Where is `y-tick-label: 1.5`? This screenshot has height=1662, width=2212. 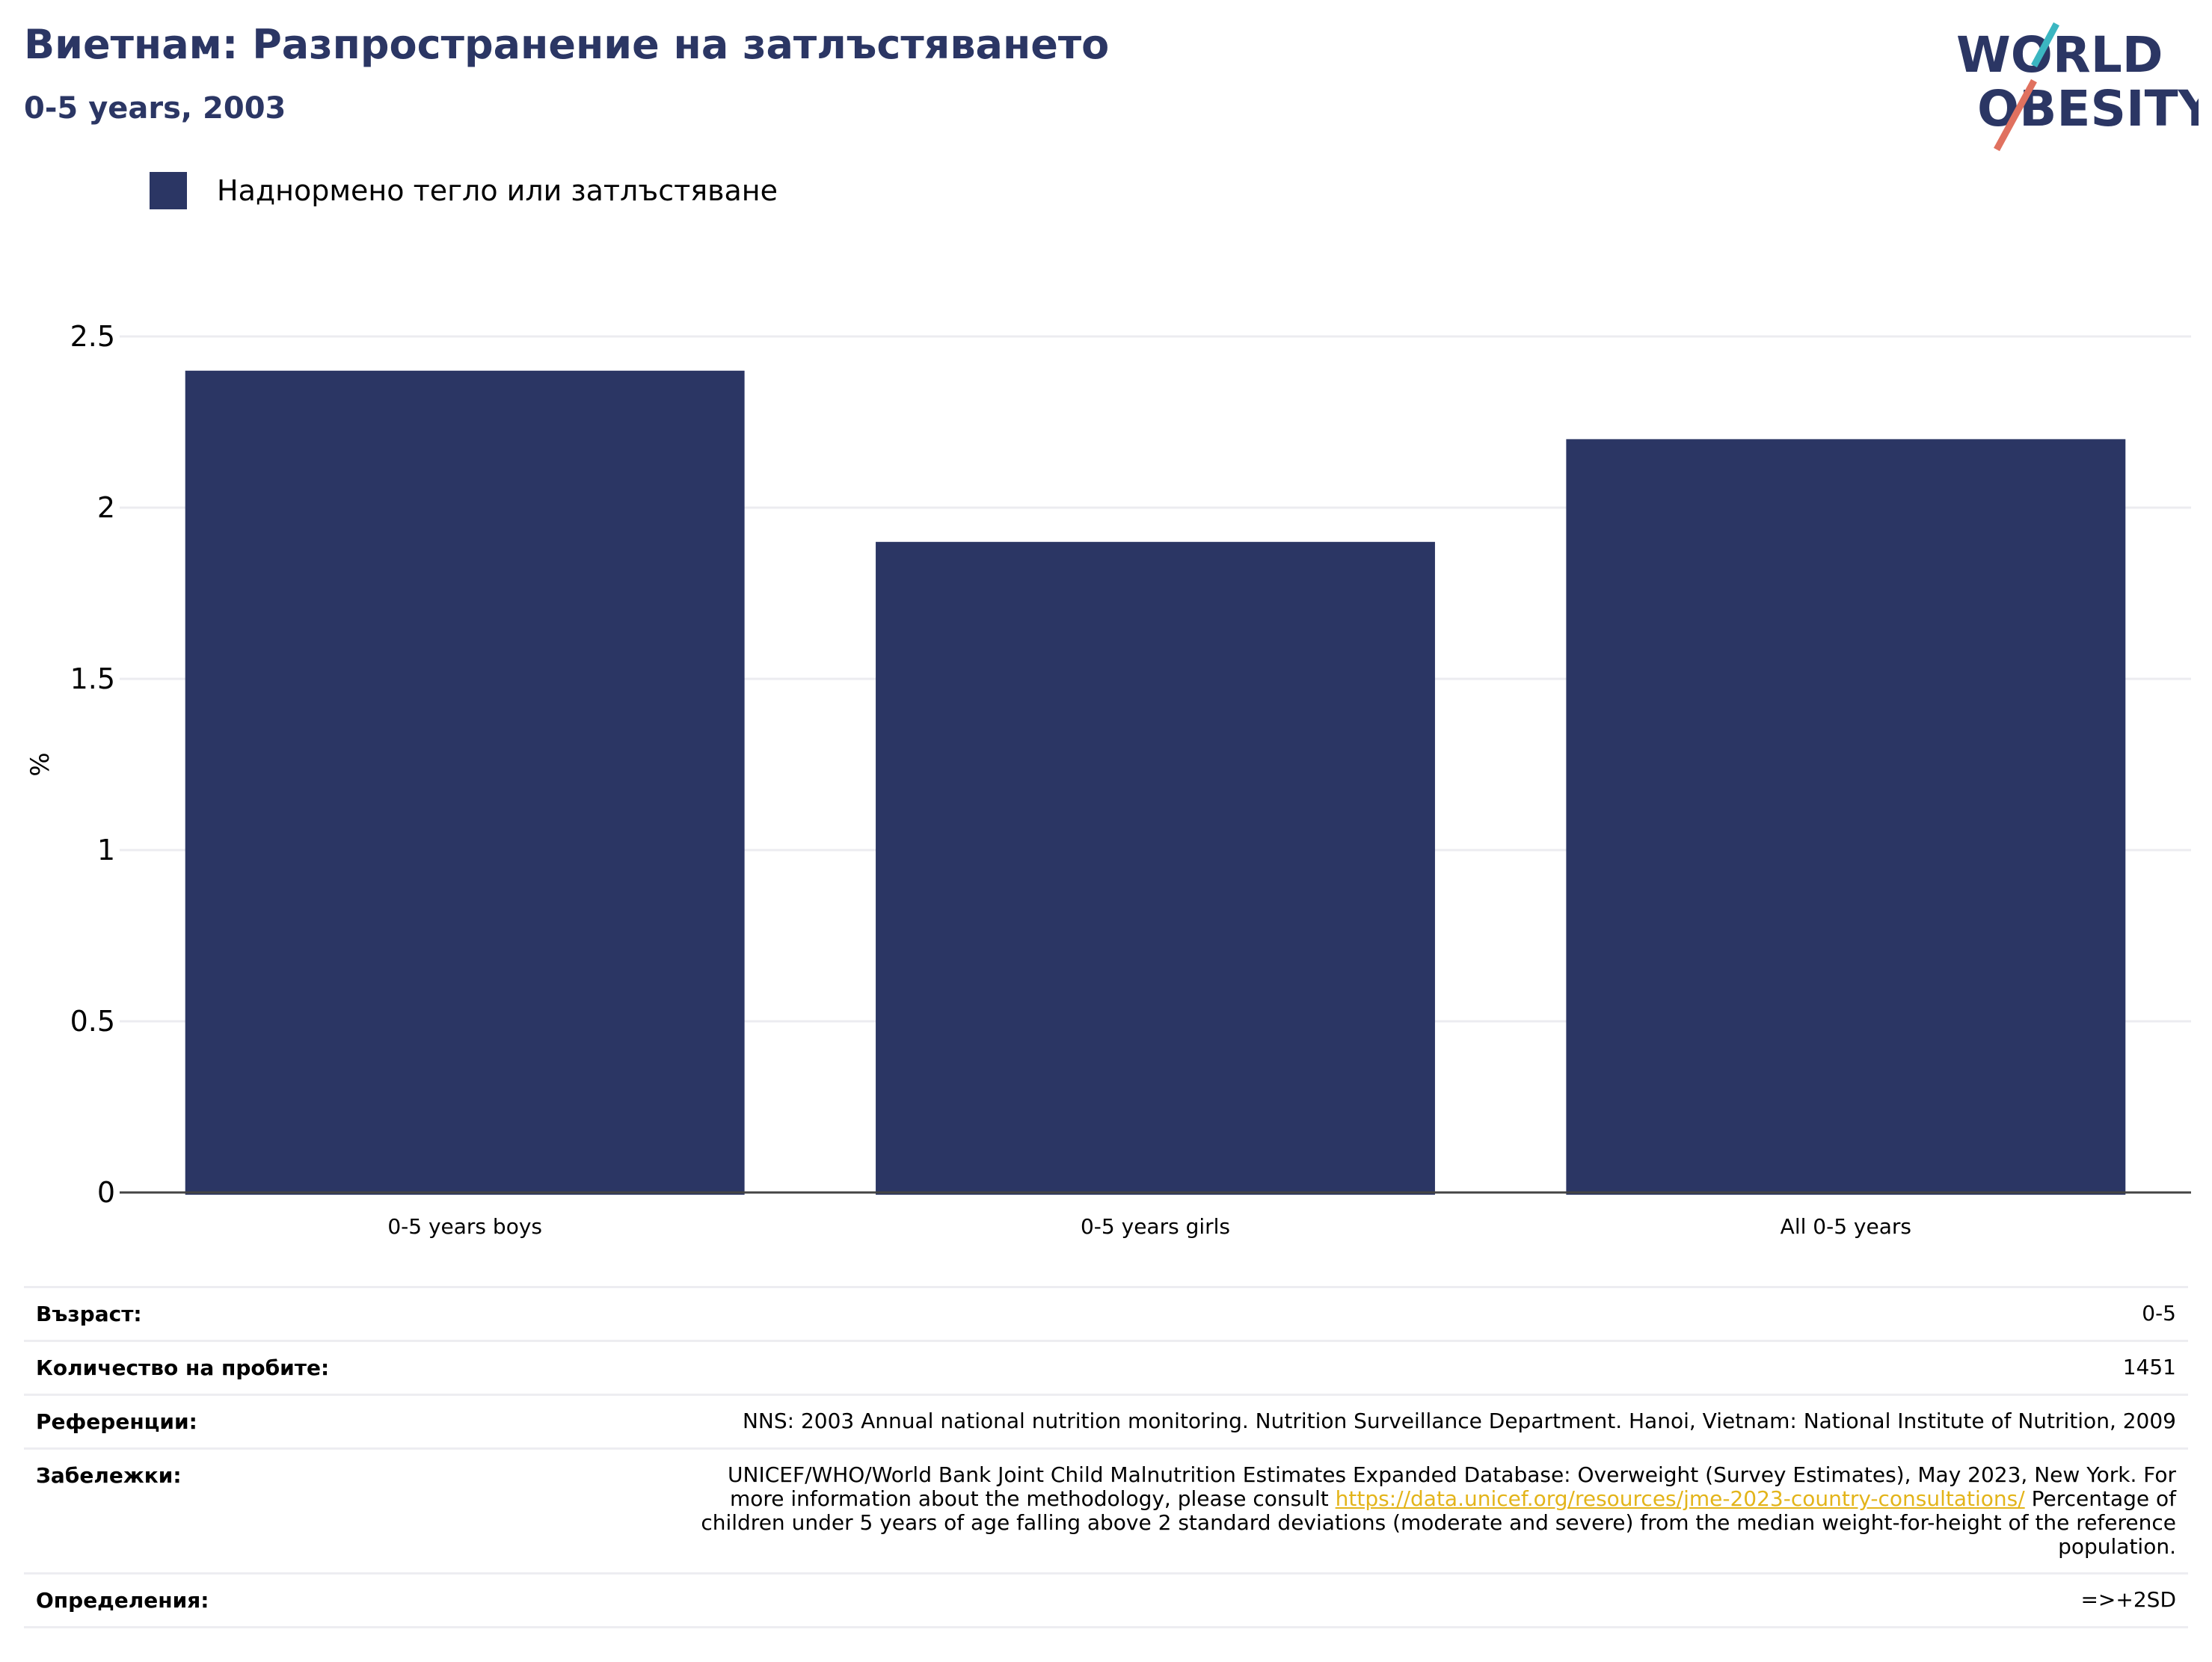
y-tick-label: 1.5 is located at coordinates (92, 678).